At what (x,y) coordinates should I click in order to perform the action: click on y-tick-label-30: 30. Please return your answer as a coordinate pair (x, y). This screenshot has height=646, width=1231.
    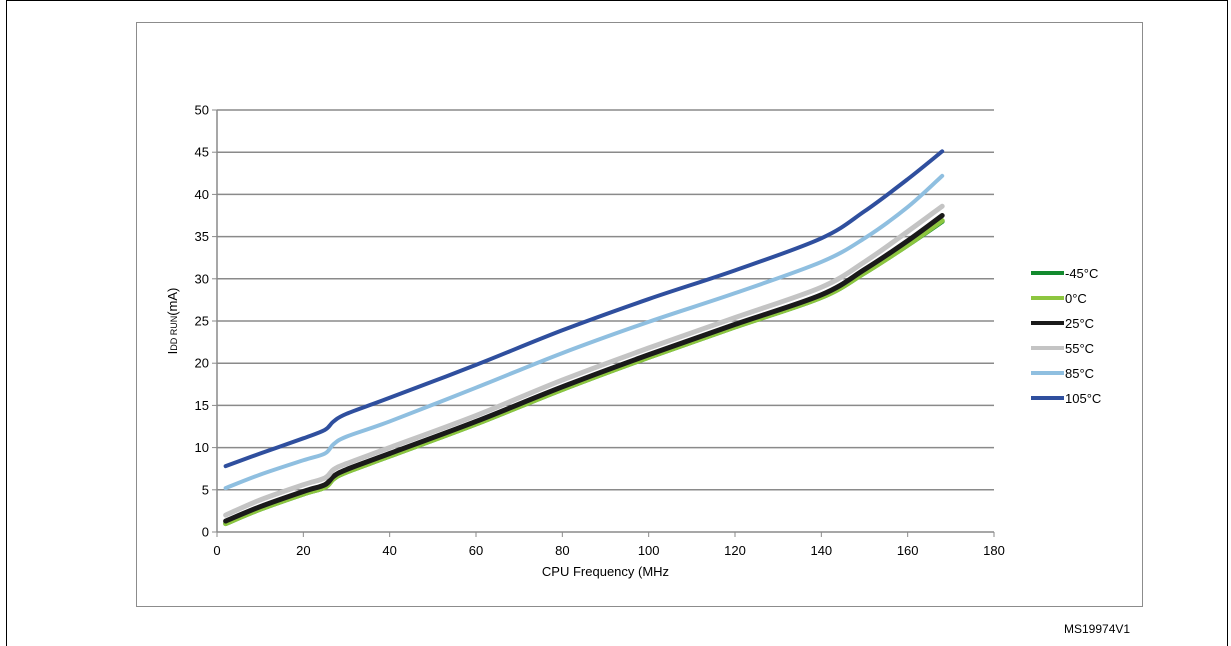
    Looking at the image, I should click on (202, 278).